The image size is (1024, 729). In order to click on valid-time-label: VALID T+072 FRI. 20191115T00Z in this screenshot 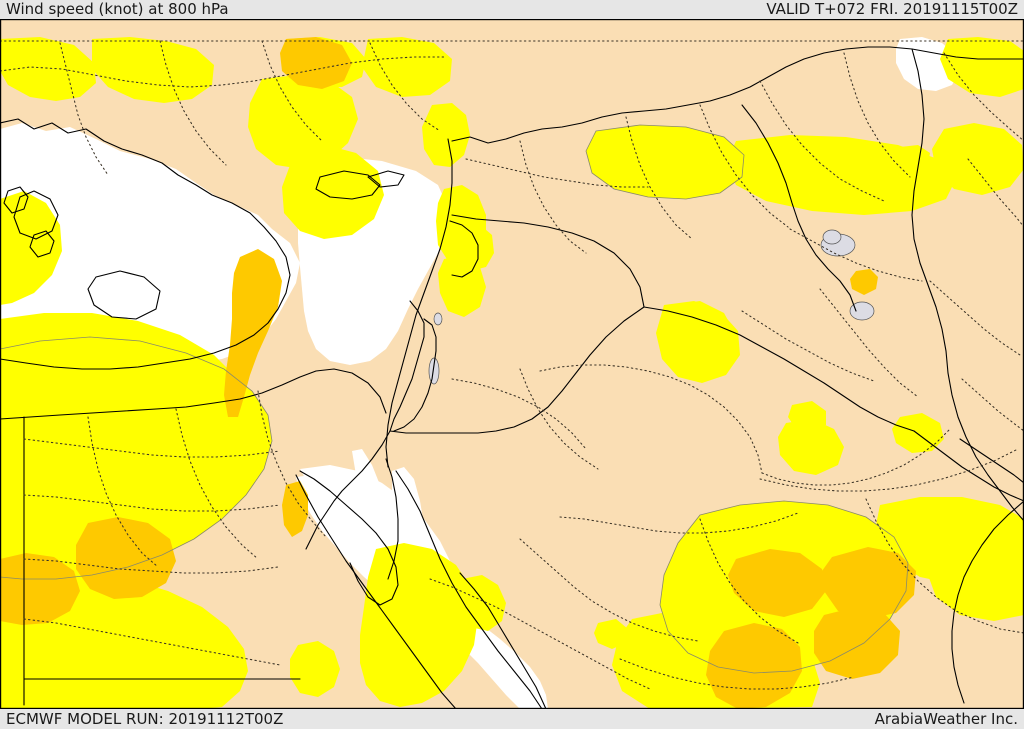, I will do `click(892, 9)`.